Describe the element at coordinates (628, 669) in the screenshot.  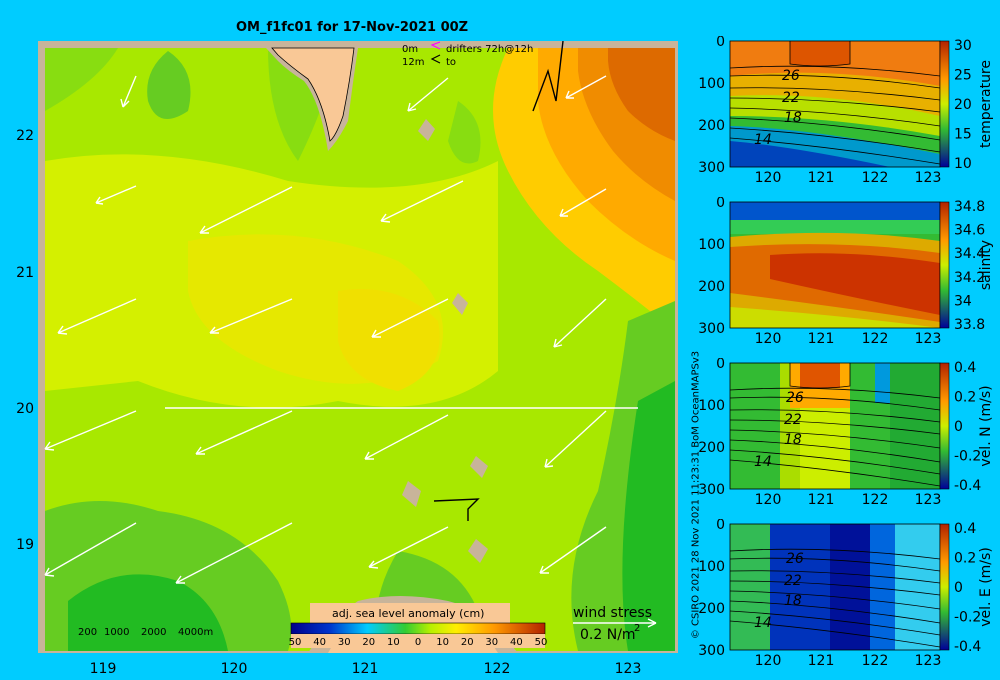
I see `map-x-tick: 123` at that location.